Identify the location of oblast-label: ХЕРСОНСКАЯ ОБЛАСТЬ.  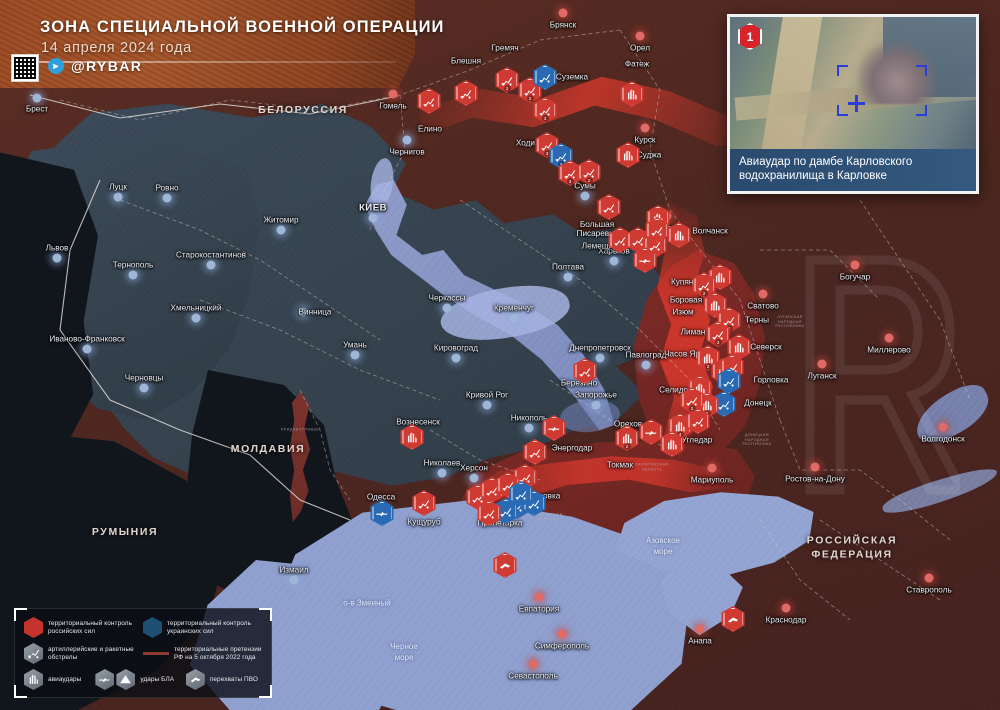
(548, 516).